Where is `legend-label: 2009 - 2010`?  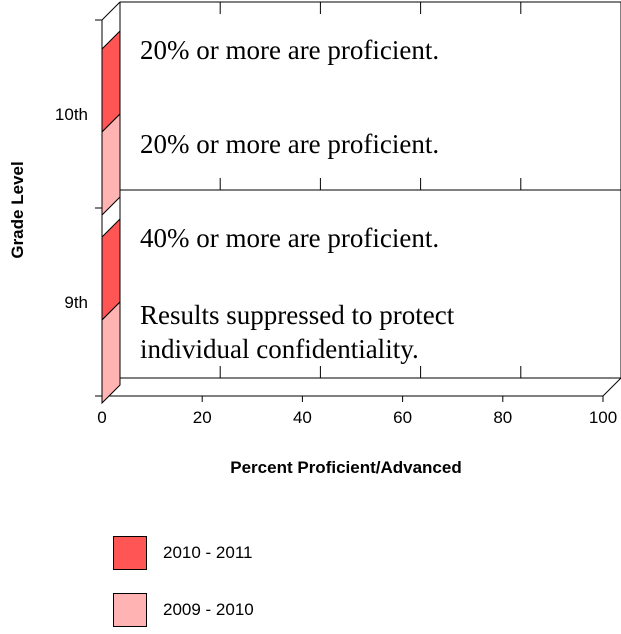
legend-label: 2009 - 2010 is located at coordinates (208, 609).